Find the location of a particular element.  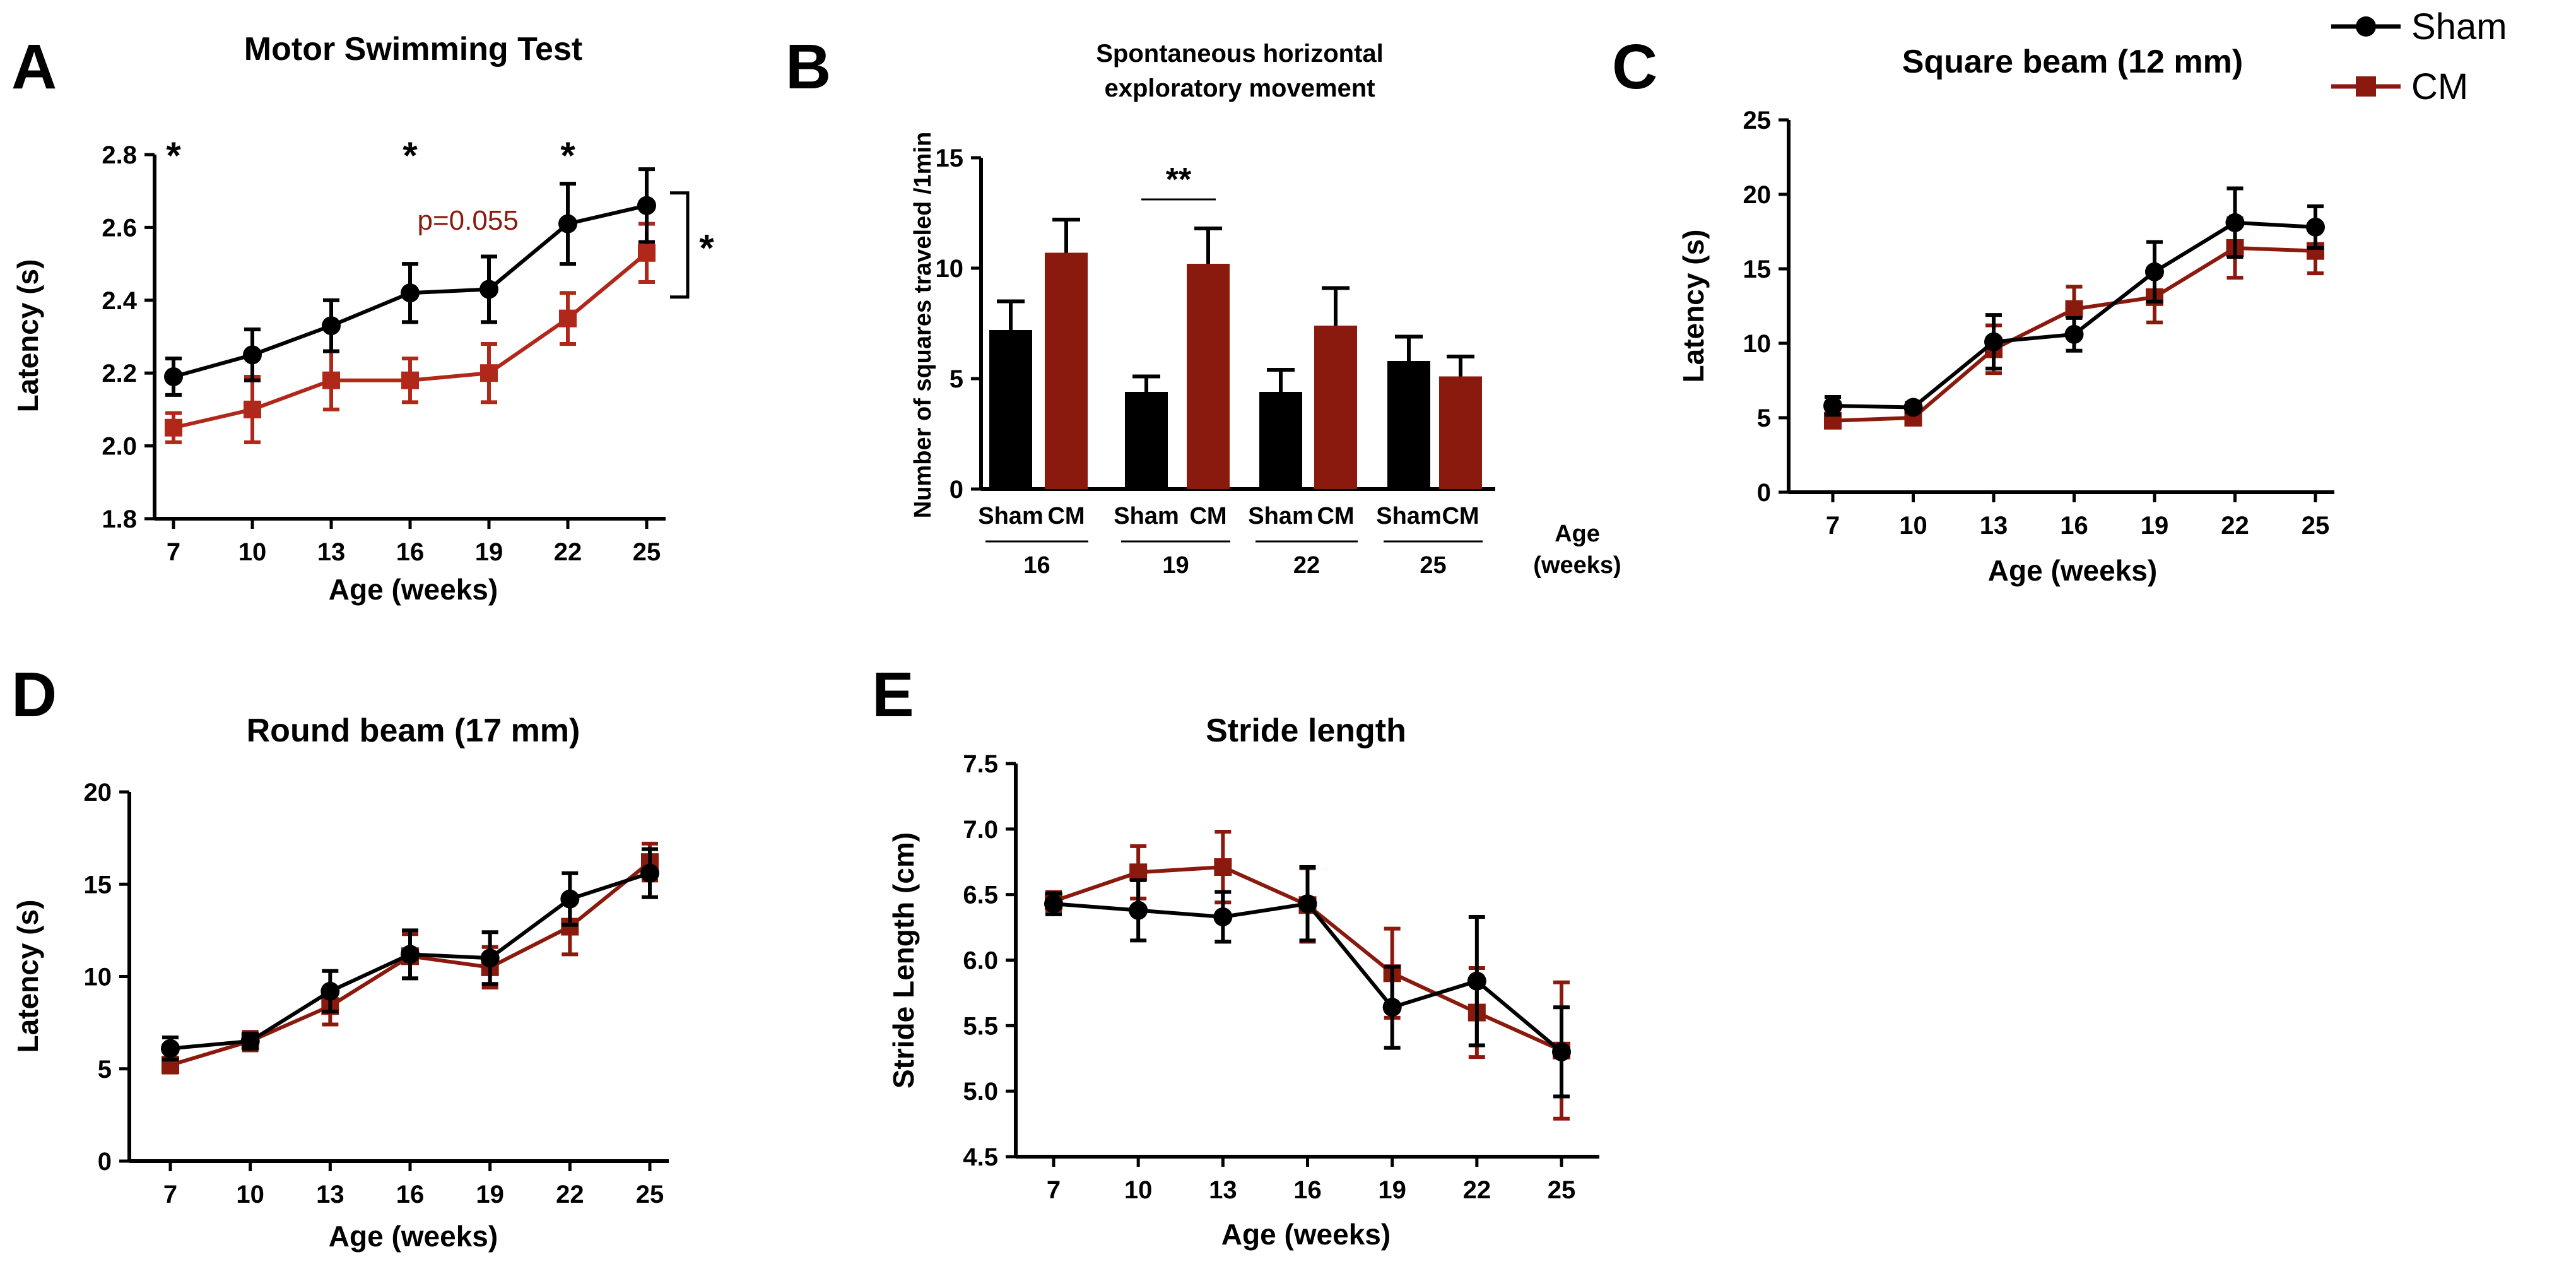

y-tick-label: 0 is located at coordinates (956, 490).